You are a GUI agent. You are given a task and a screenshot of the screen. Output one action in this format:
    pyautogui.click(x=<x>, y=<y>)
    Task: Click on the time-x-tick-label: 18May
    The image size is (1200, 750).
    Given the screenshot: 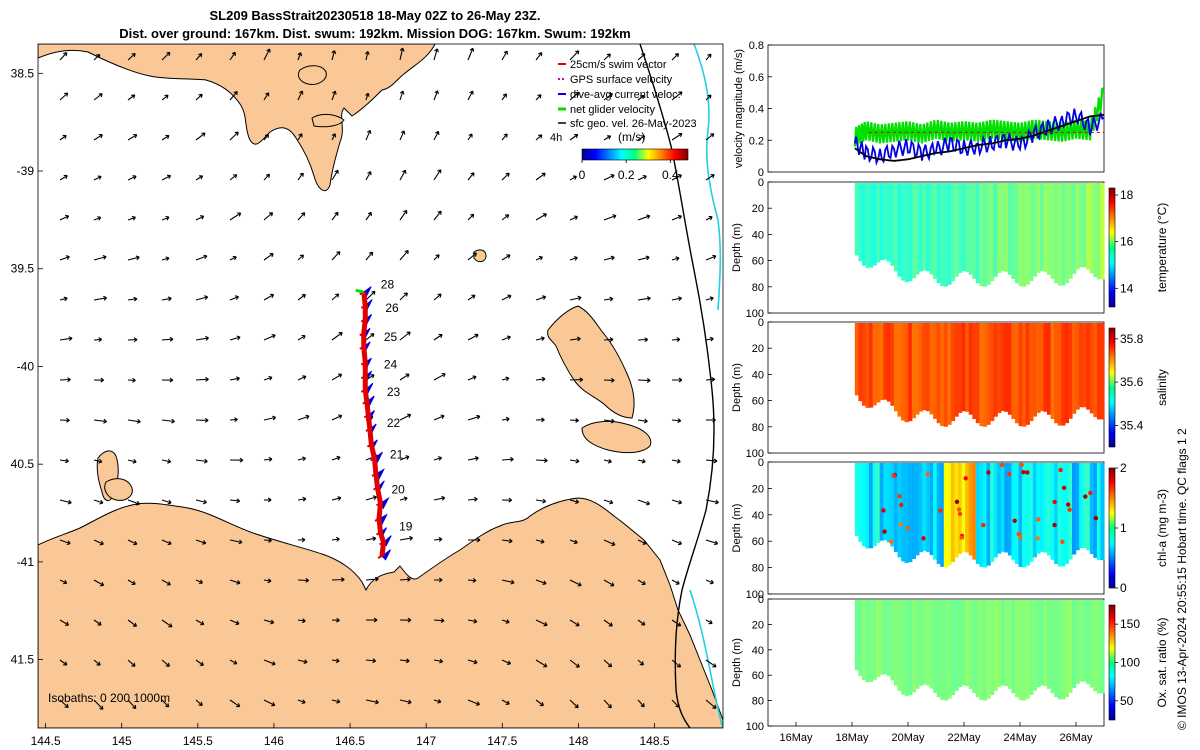 What is the action you would take?
    pyautogui.click(x=852, y=738)
    